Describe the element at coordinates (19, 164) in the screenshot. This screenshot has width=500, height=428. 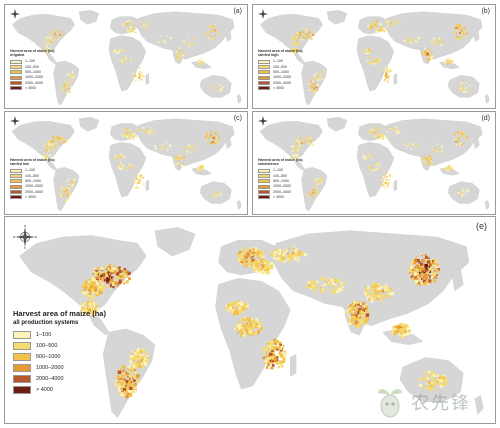
I see `legend-subtitle: rainfed low` at that location.